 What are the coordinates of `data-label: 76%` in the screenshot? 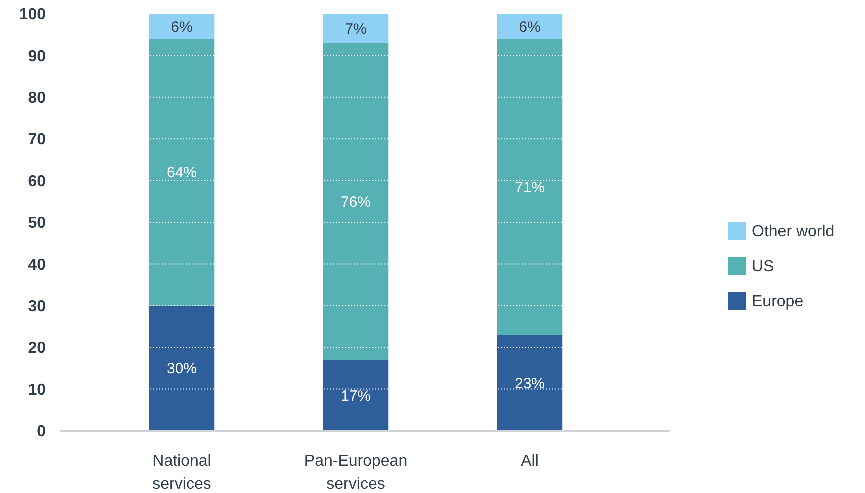 It's located at (356, 202).